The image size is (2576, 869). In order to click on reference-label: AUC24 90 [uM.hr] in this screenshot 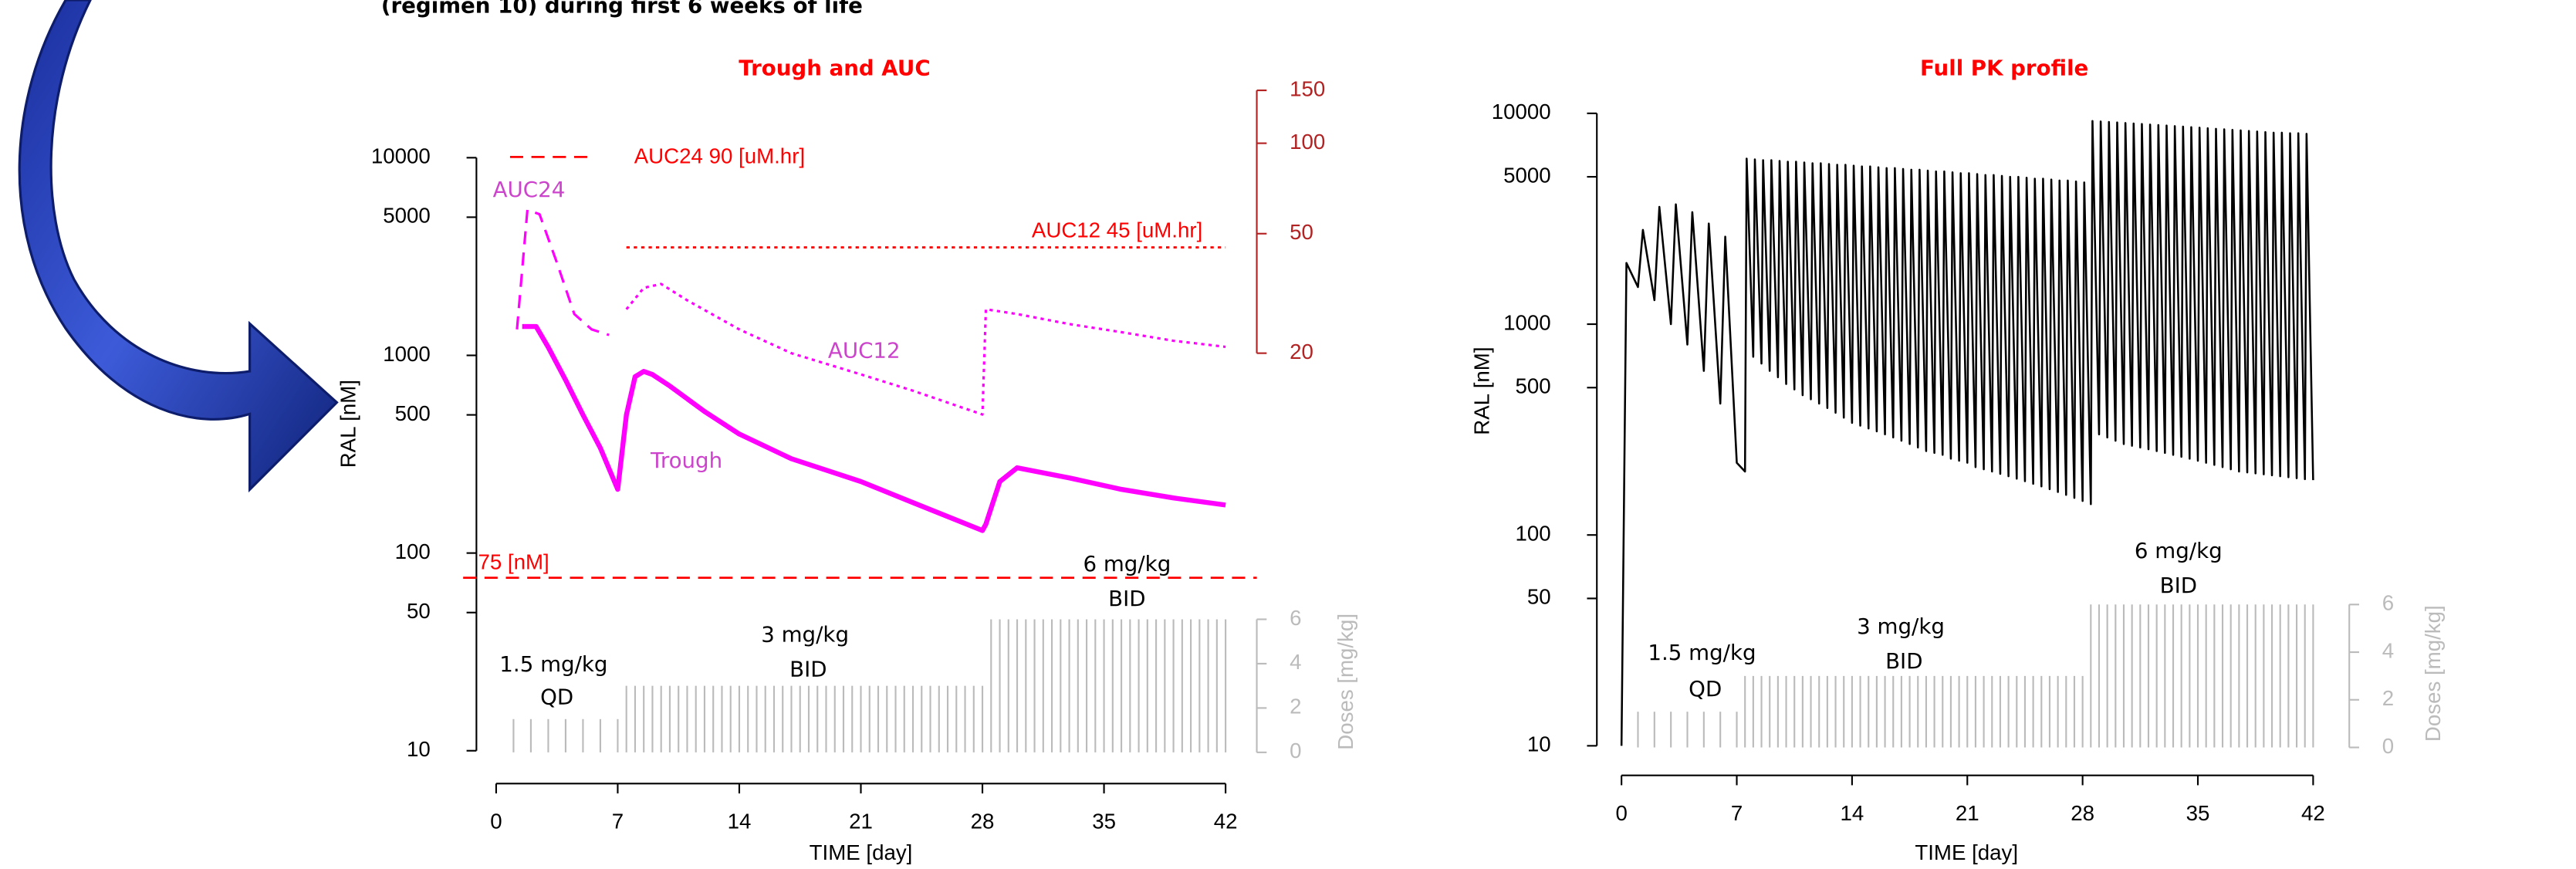, I will do `click(719, 156)`.